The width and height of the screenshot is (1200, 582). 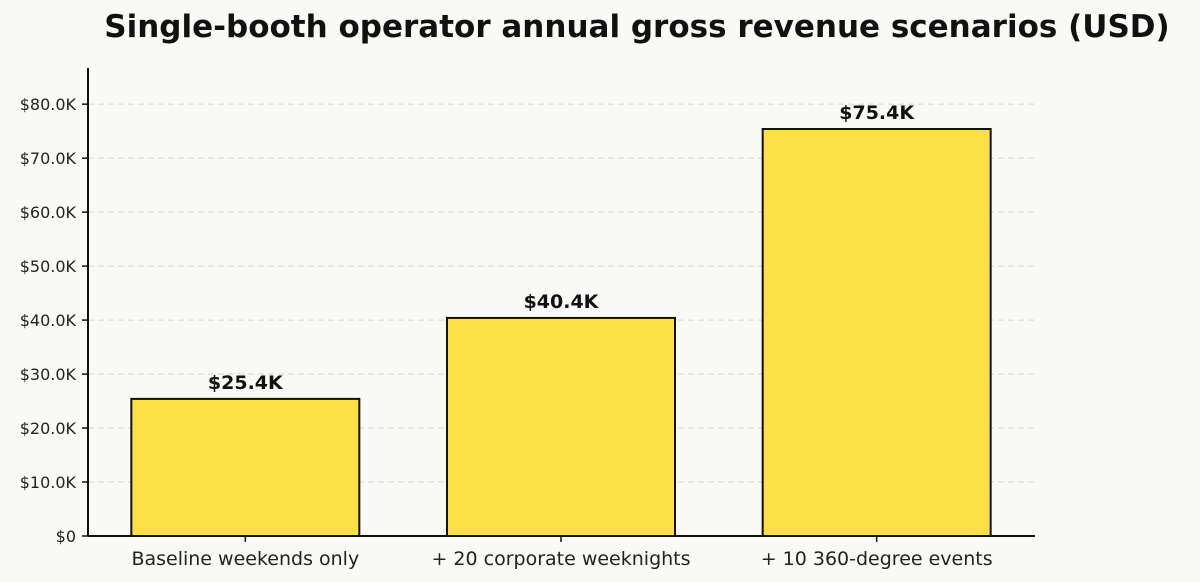 I want to click on data-label: $25.4K, so click(x=246, y=383).